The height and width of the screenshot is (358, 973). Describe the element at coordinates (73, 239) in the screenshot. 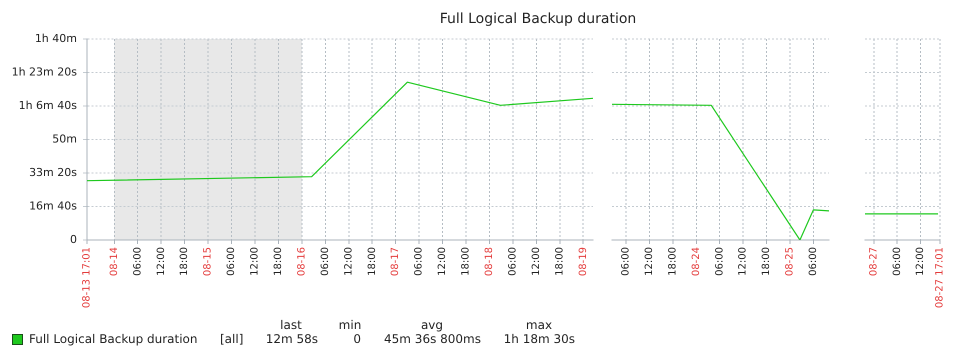

I see `y-tick-label: 0` at that location.